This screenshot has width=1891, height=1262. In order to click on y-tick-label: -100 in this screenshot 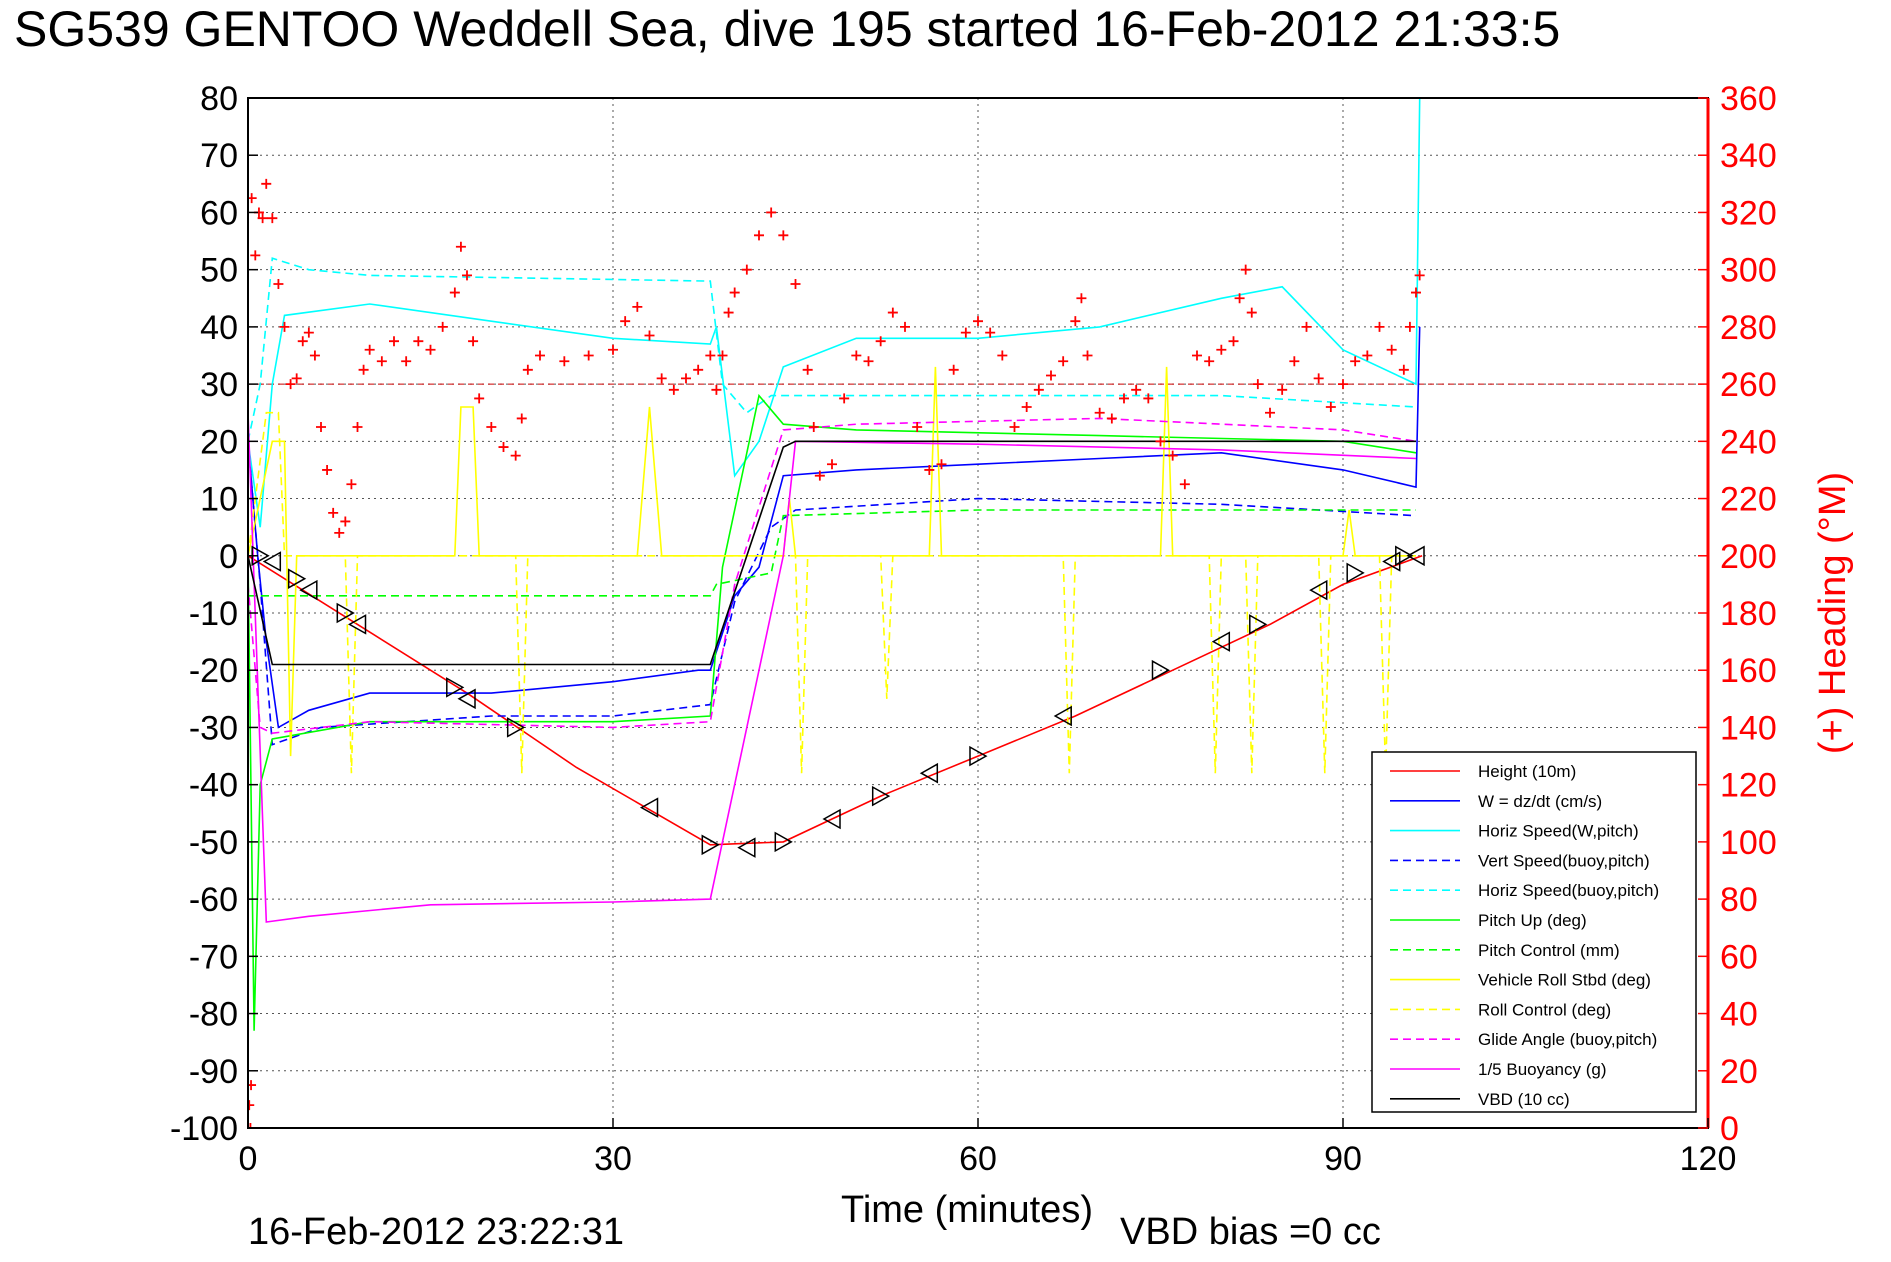, I will do `click(204, 1129)`.